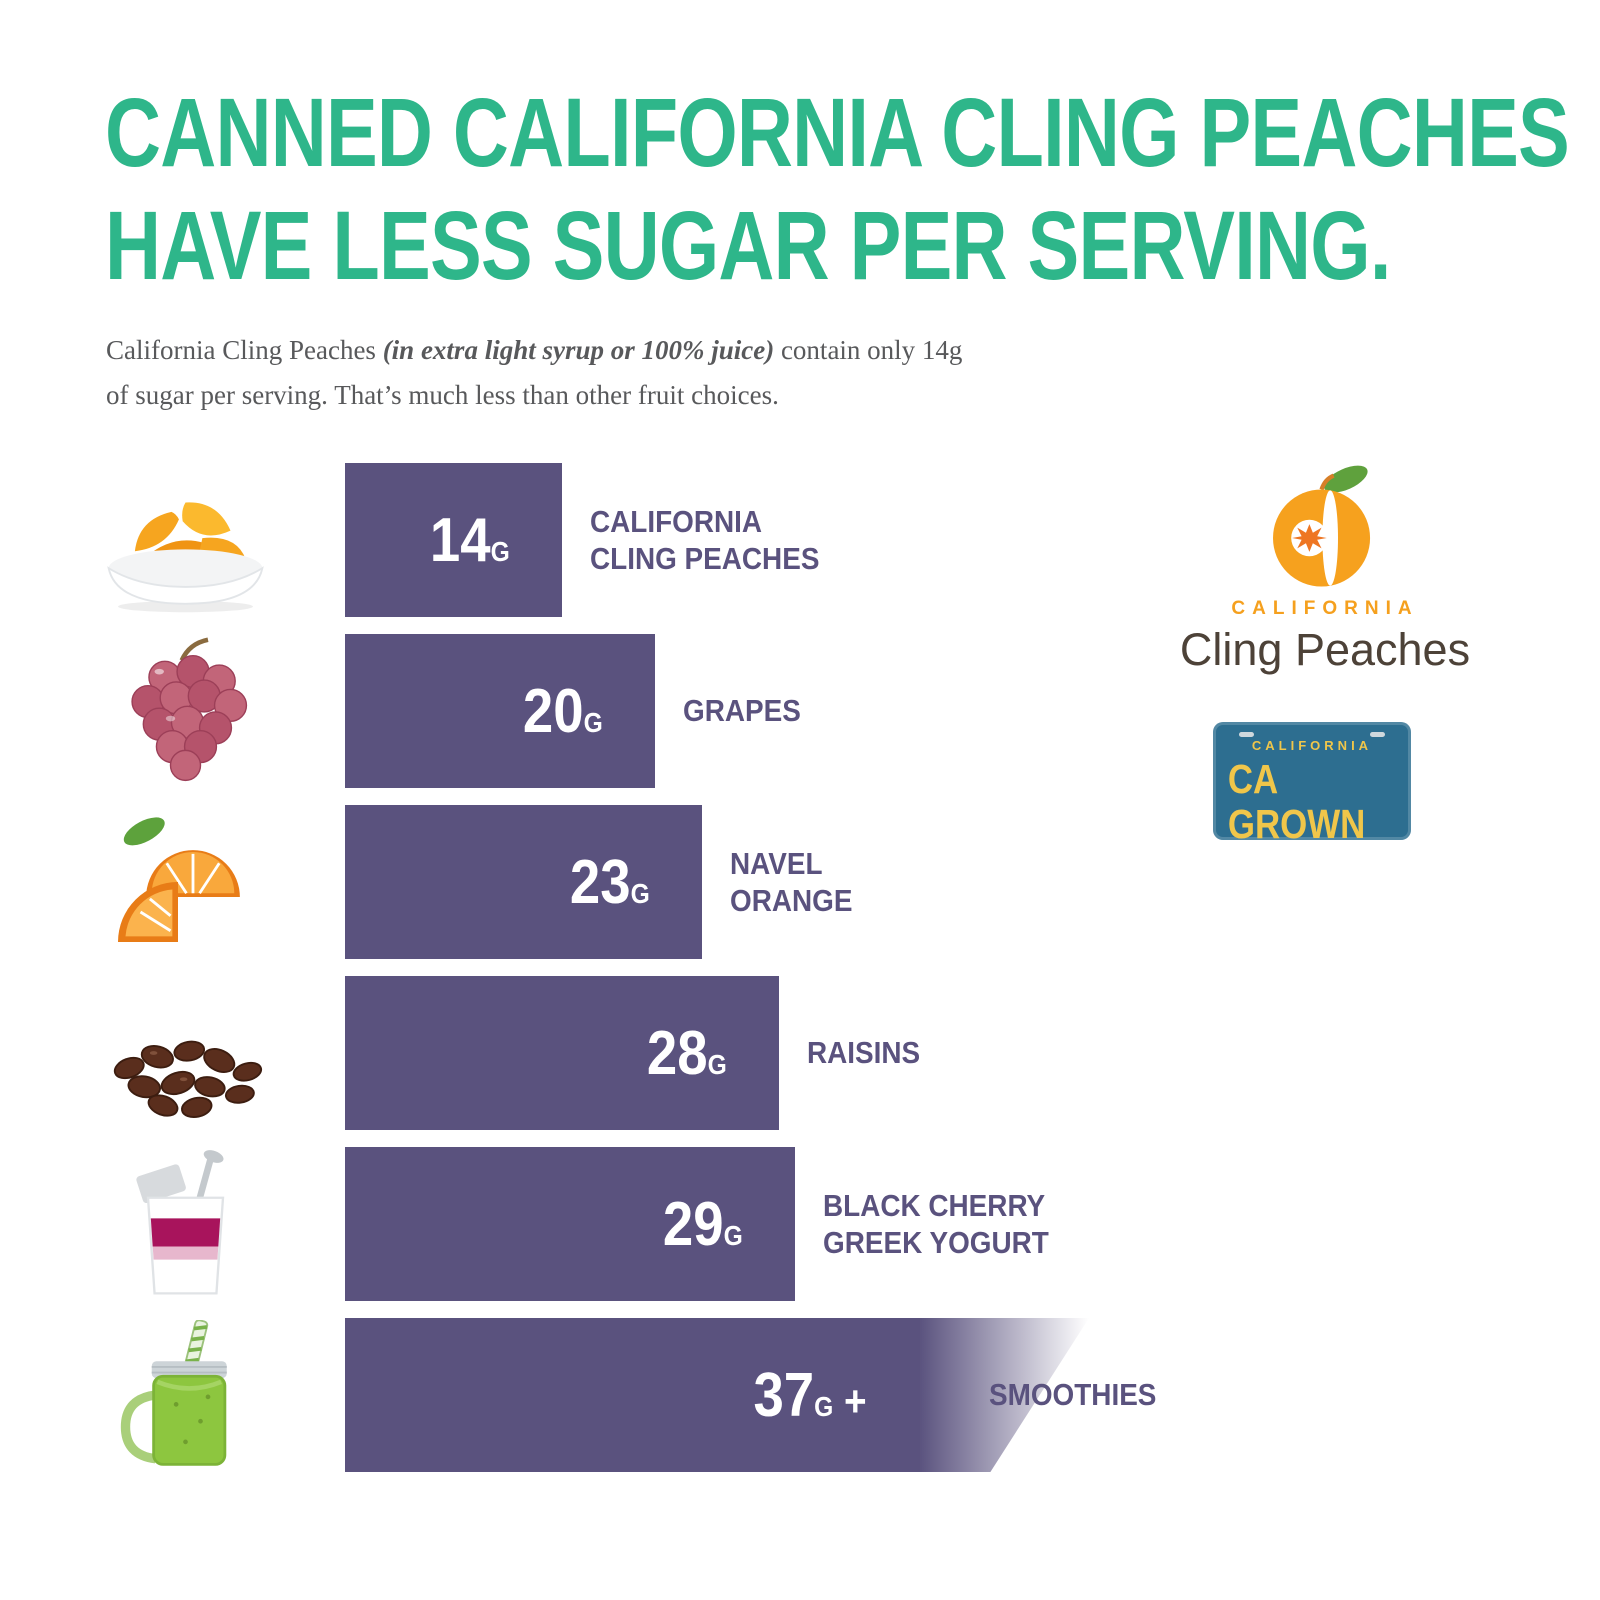 Image resolution: width=1600 pixels, height=1600 pixels. What do you see at coordinates (1246, 734) in the screenshot?
I see `plate-bolt-left` at bounding box center [1246, 734].